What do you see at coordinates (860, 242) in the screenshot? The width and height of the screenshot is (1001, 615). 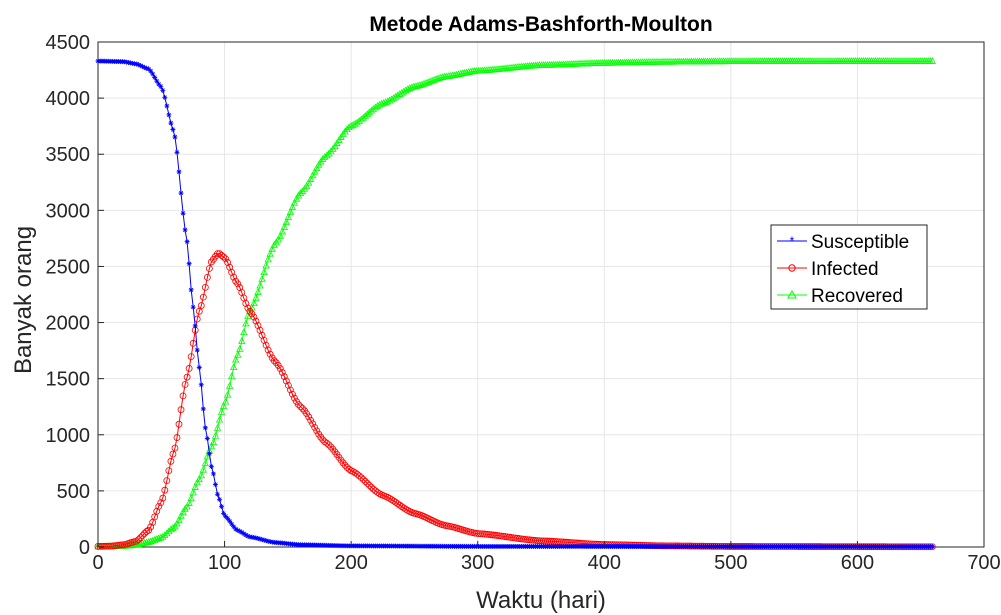 I see `legend-label-susceptible: Susceptible` at bounding box center [860, 242].